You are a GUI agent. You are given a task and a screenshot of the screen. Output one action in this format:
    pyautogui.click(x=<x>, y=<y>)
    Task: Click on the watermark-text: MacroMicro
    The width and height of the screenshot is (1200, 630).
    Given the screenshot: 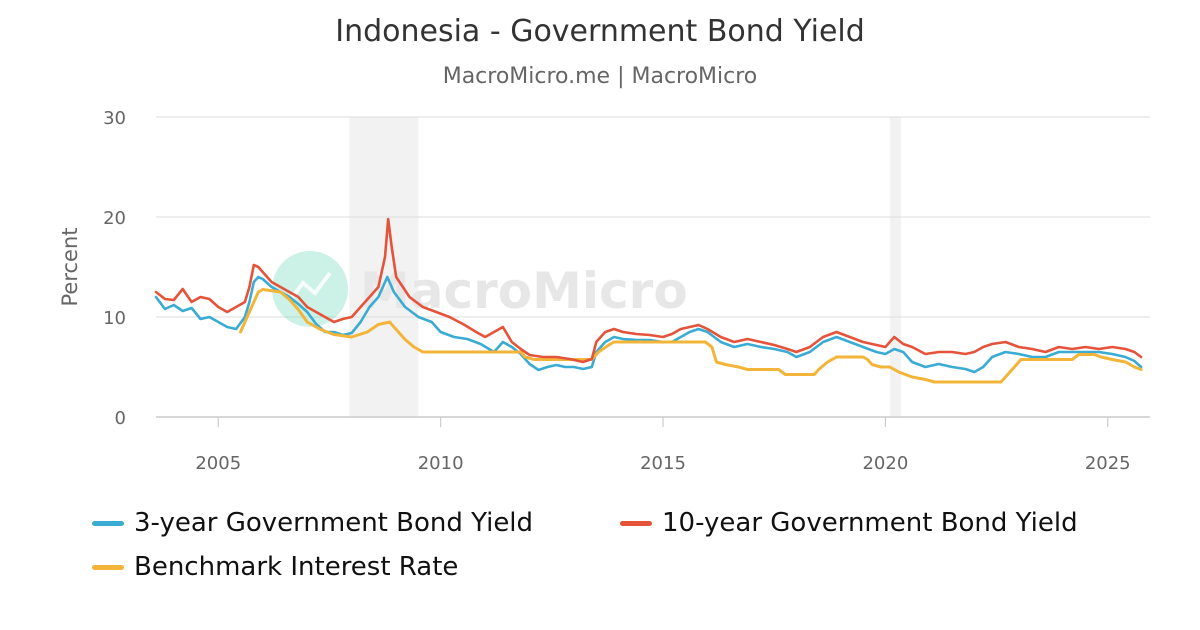 What is the action you would take?
    pyautogui.click(x=524, y=291)
    